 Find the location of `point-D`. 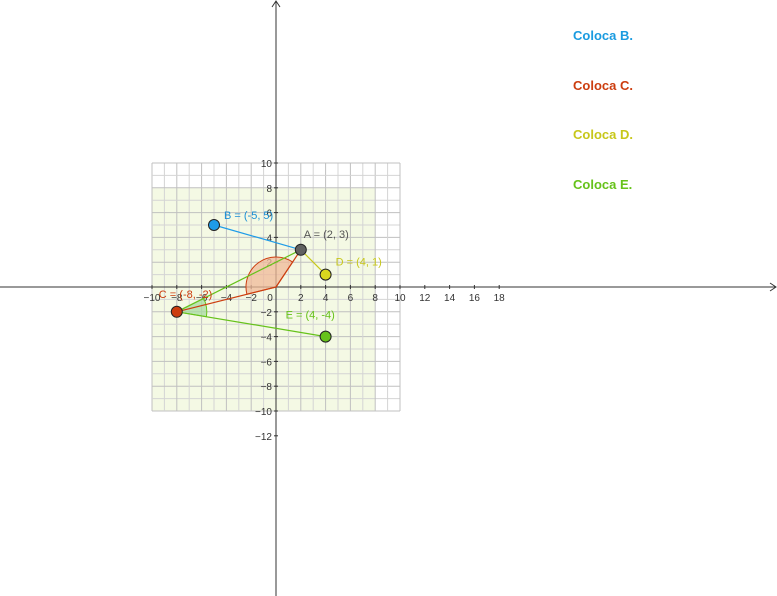

point-D is located at coordinates (325, 274).